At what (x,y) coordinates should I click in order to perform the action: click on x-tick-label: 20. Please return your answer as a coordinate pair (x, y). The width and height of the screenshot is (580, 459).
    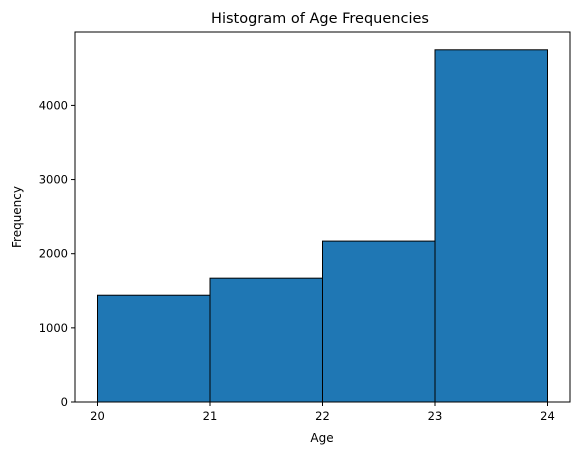
    Looking at the image, I should click on (97, 416).